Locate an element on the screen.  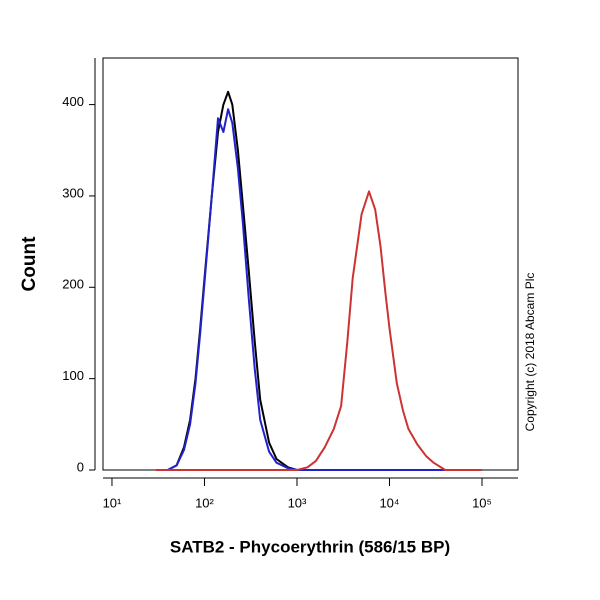
y-tick-label: 300 is located at coordinates (73, 192).